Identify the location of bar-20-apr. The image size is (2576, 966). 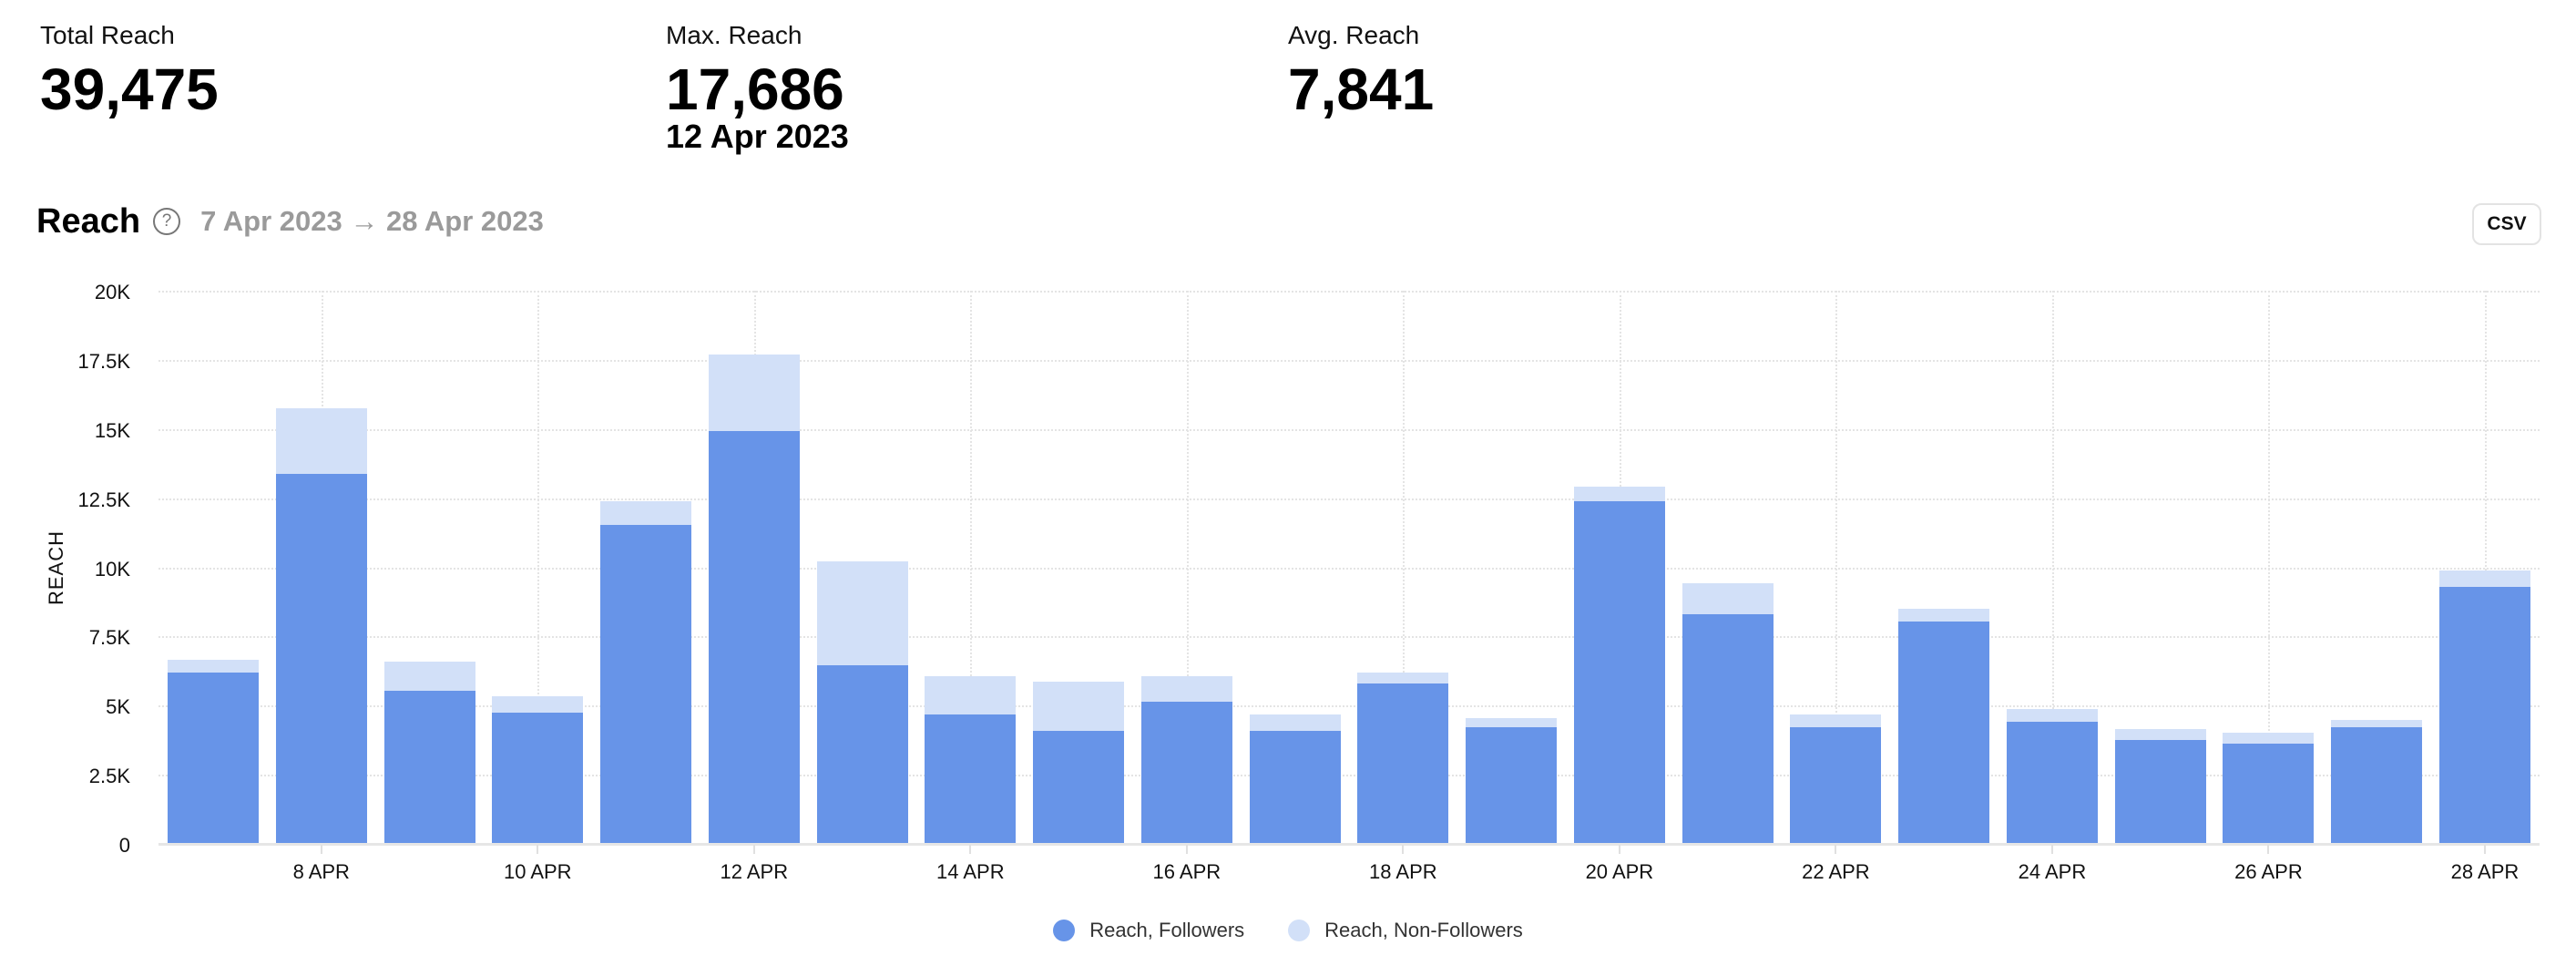
(1619, 665).